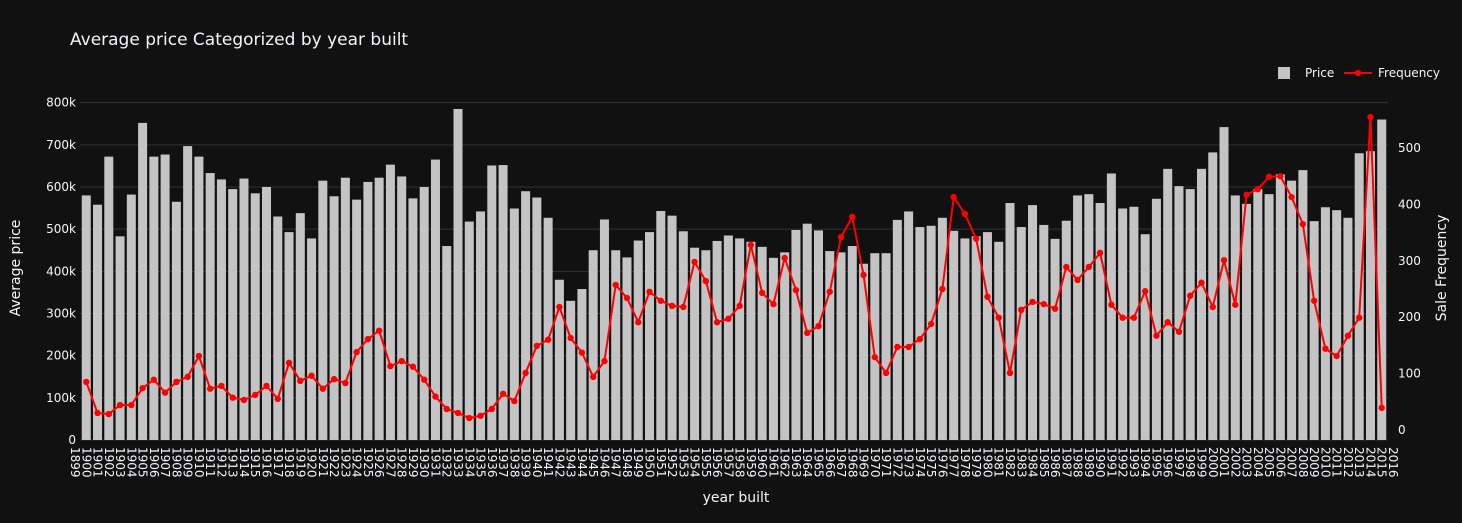  What do you see at coordinates (1348, 462) in the screenshot?
I see `x-tick-label: 2012` at bounding box center [1348, 462].